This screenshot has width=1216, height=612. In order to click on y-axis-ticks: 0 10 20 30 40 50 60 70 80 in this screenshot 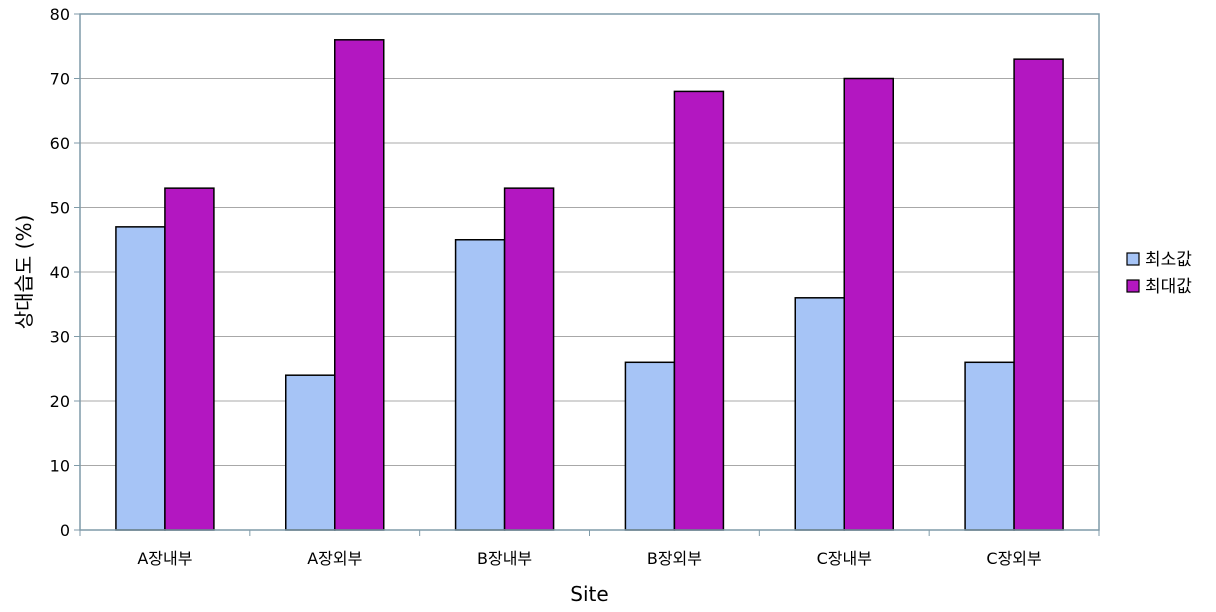, I will do `click(65, 272)`.